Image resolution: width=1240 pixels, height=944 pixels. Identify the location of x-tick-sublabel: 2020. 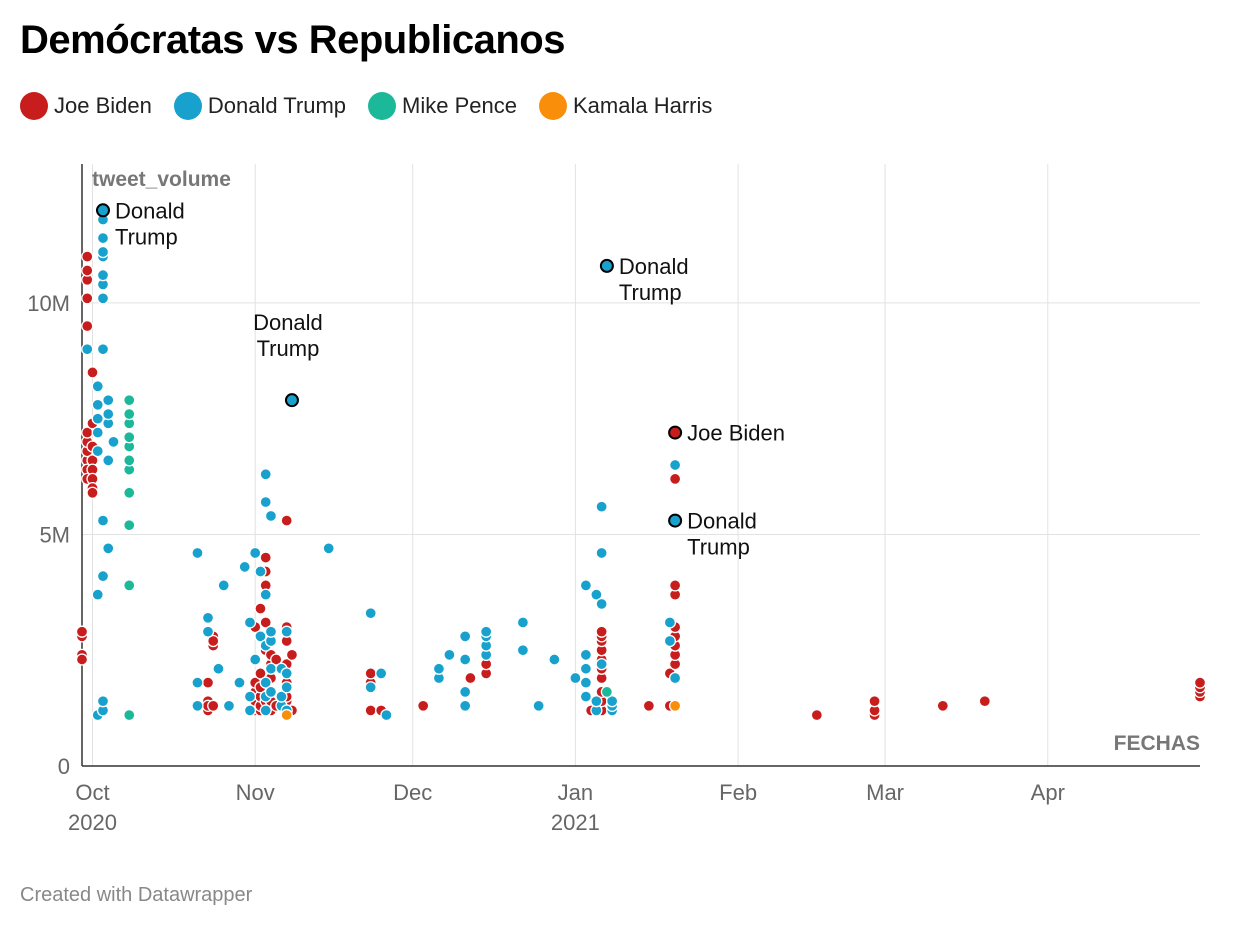
(92, 822).